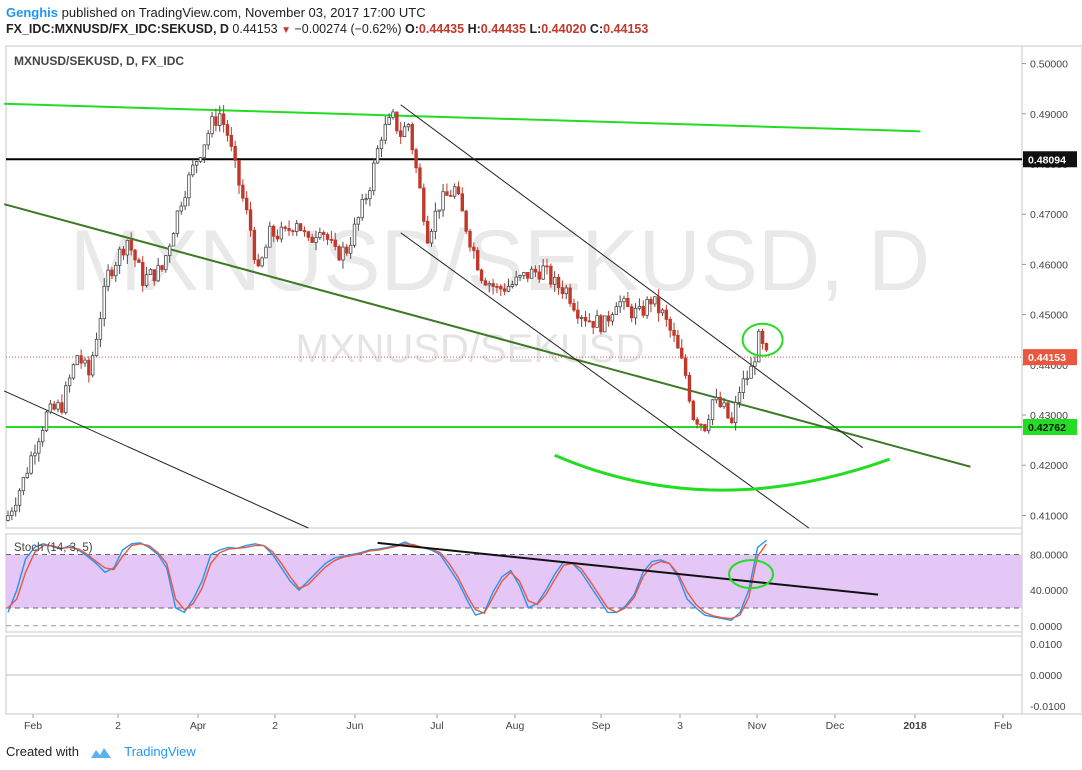 Image resolution: width=1082 pixels, height=770 pixels. I want to click on annotation-circle, so click(762, 339).